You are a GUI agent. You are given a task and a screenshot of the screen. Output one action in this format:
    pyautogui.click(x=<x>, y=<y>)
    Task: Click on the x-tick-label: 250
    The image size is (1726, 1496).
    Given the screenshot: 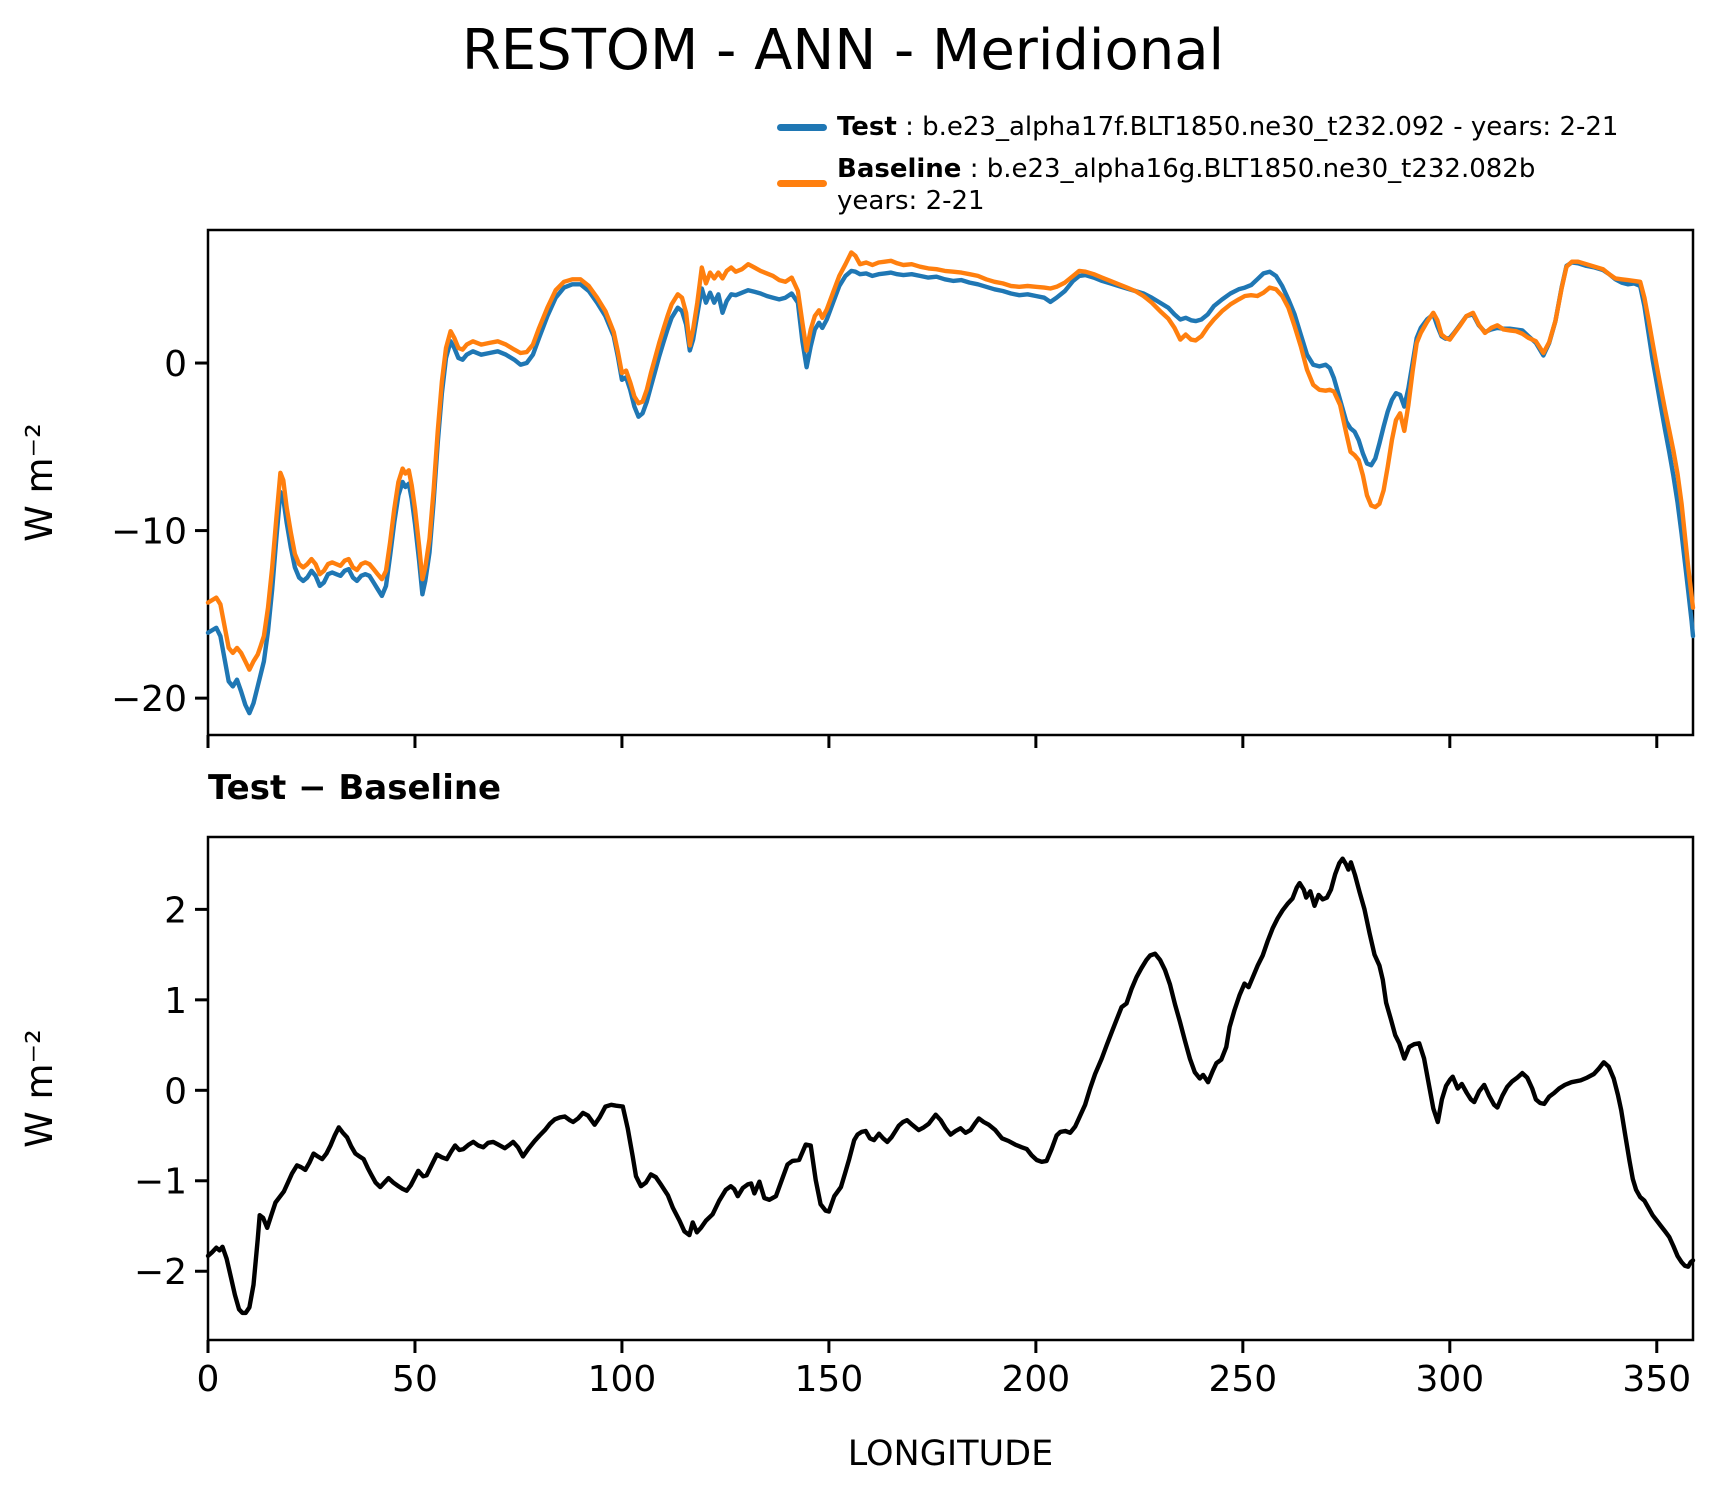 What is the action you would take?
    pyautogui.click(x=1242, y=1379)
    